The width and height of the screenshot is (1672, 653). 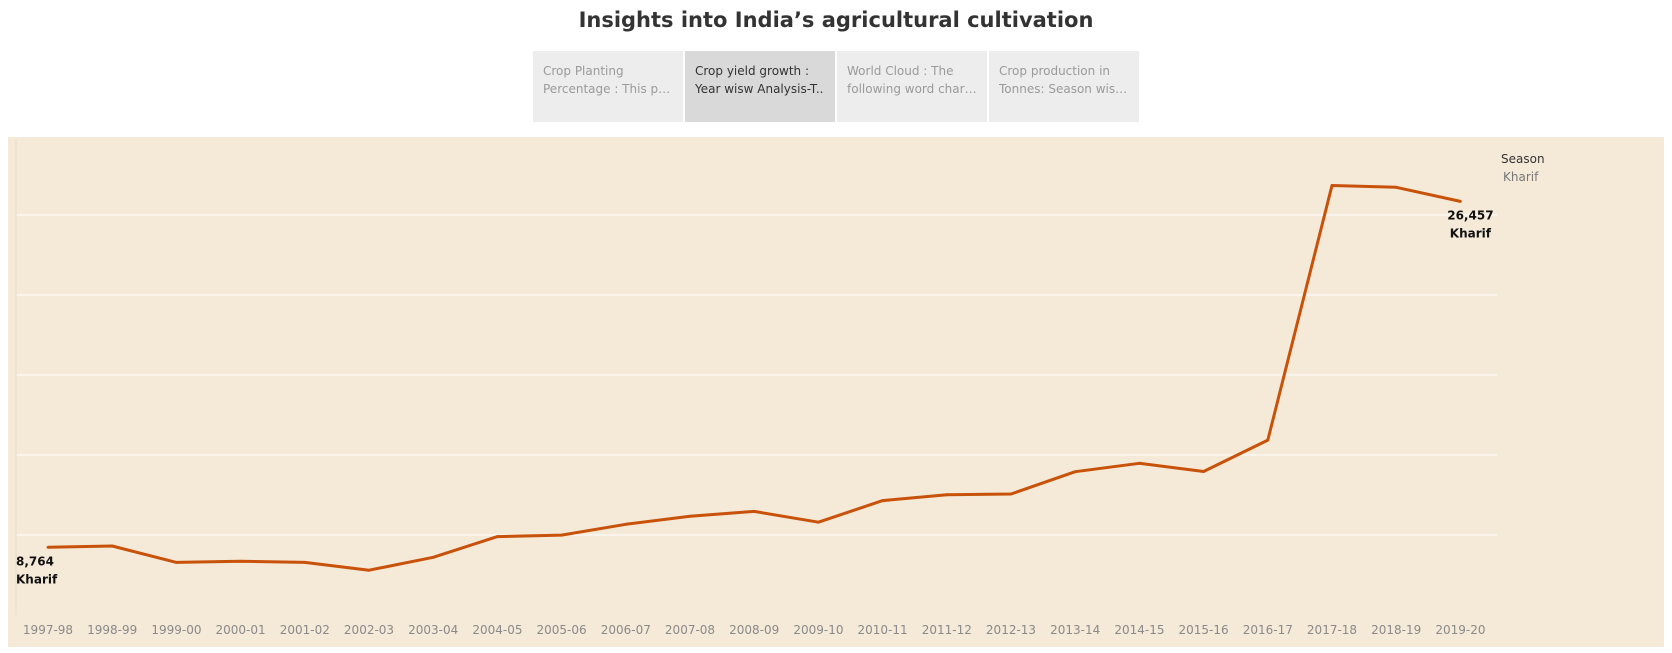 What do you see at coordinates (562, 630) in the screenshot?
I see `x-tick-label: 2005-06` at bounding box center [562, 630].